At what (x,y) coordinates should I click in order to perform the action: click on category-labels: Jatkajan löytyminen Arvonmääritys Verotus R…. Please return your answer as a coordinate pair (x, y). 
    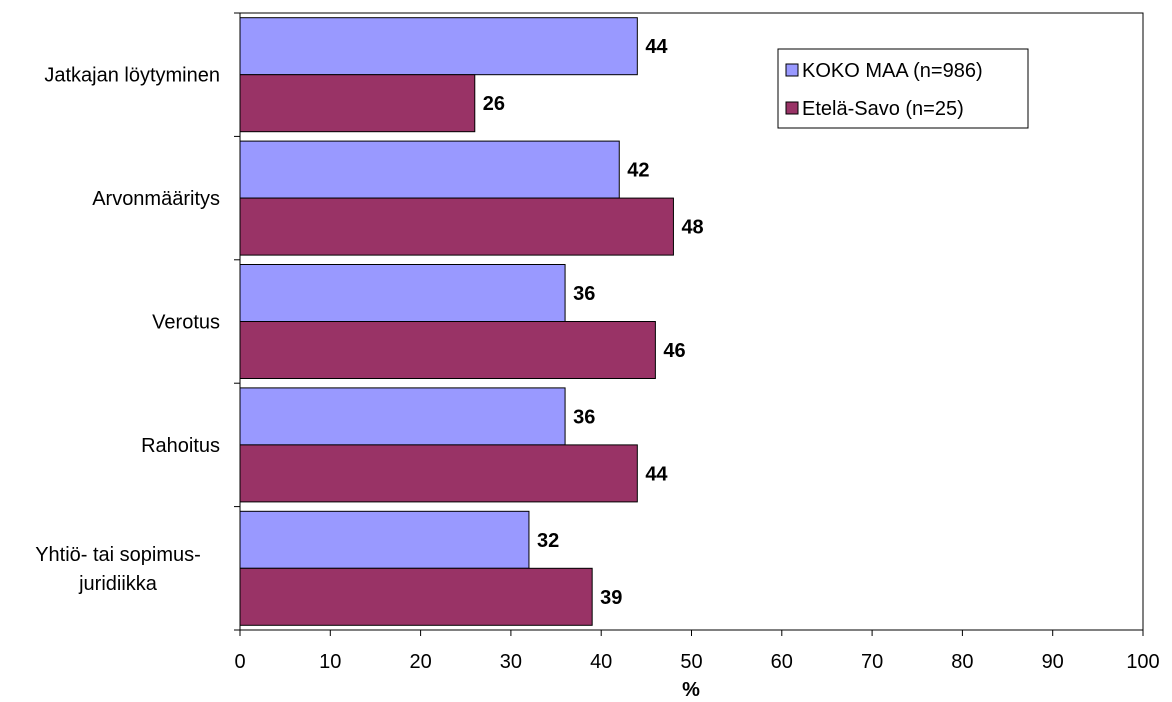
    Looking at the image, I should click on (127, 330).